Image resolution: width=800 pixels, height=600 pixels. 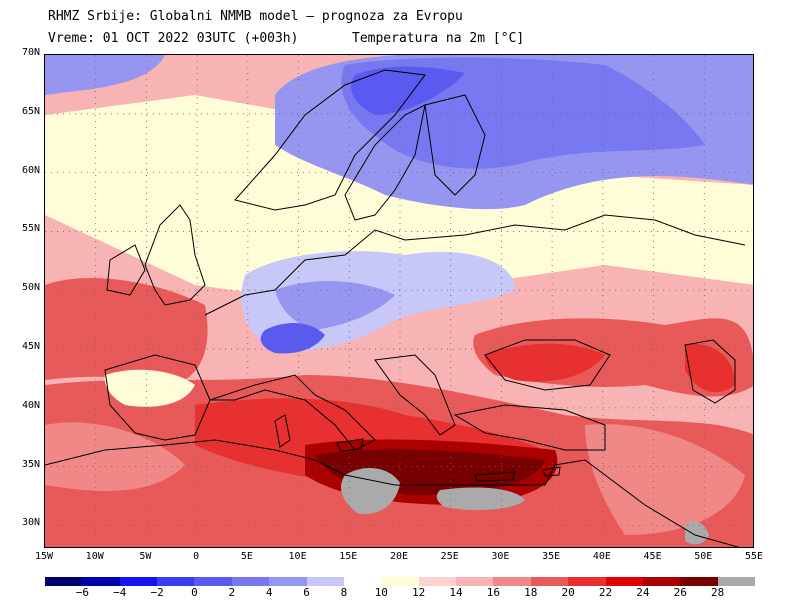 I want to click on coast-cyprus, so click(x=551, y=471).